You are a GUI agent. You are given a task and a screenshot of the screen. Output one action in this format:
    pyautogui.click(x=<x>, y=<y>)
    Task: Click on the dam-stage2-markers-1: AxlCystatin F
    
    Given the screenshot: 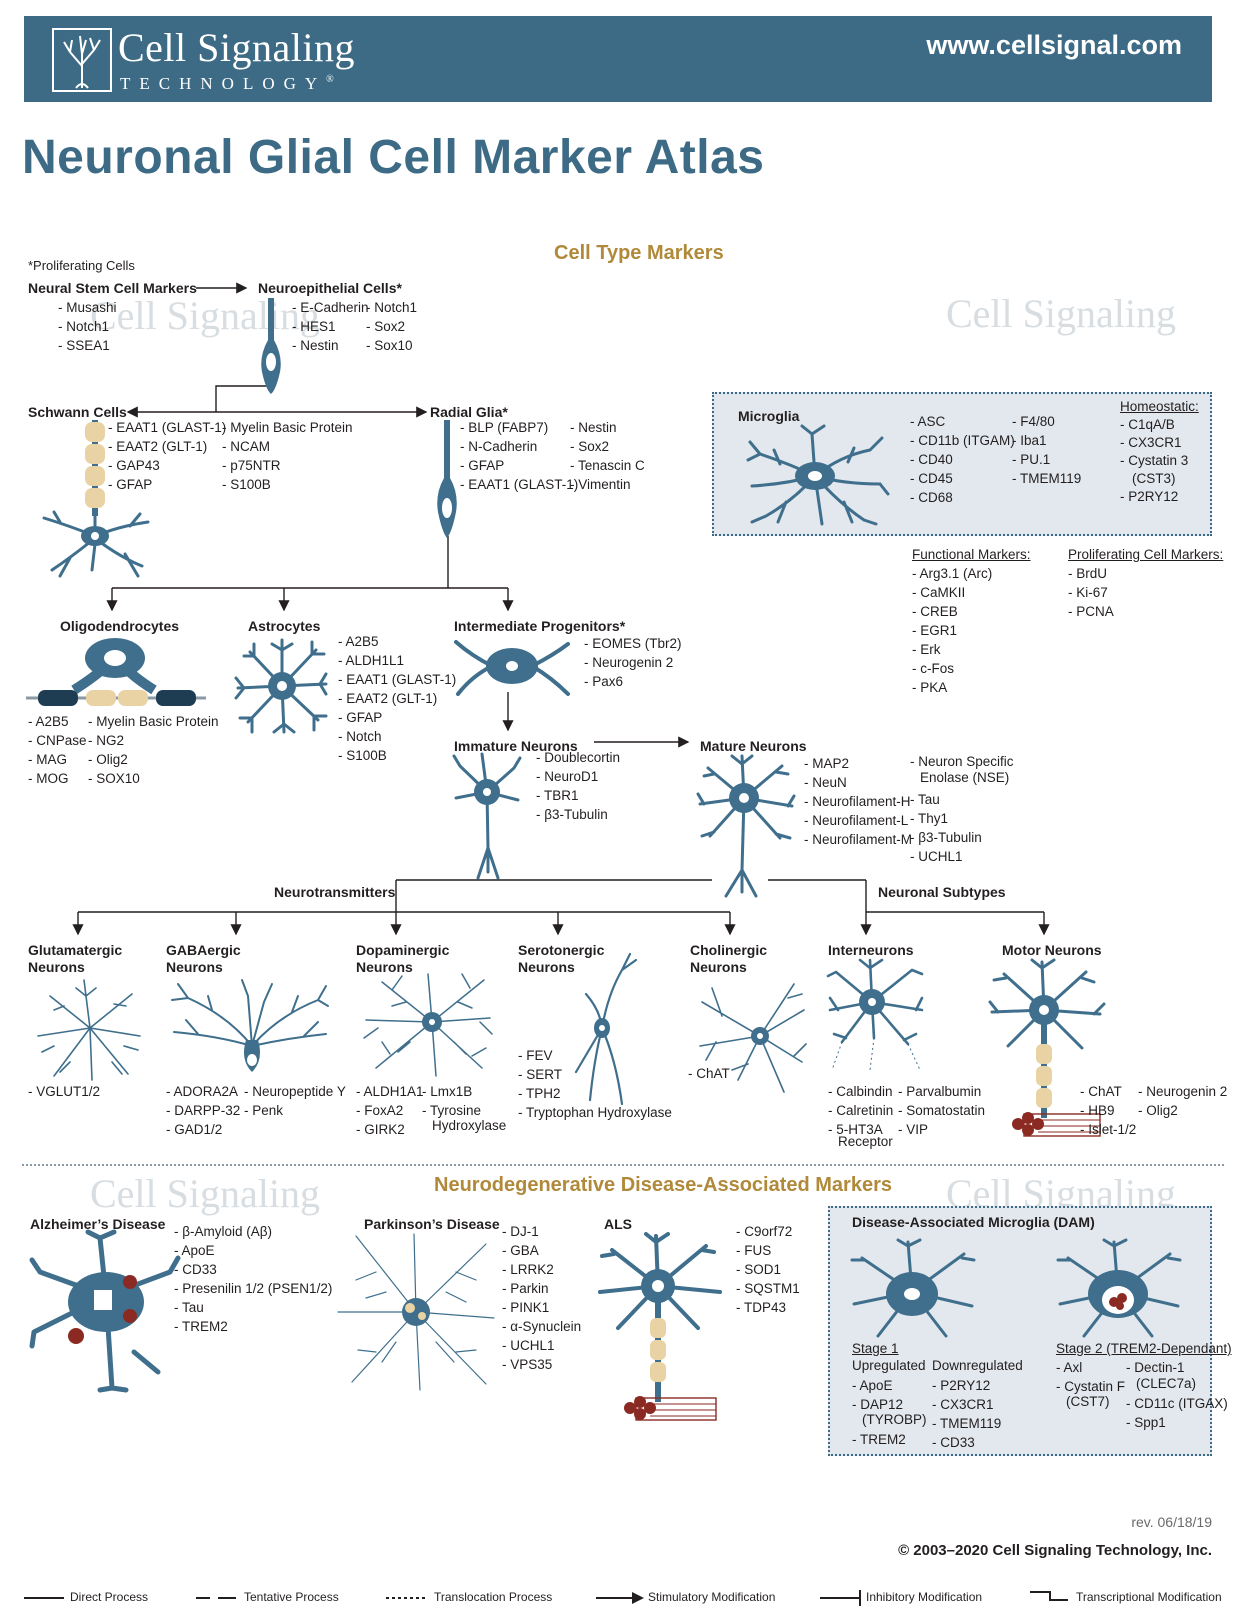 What is the action you would take?
    pyautogui.click(x=1091, y=1377)
    